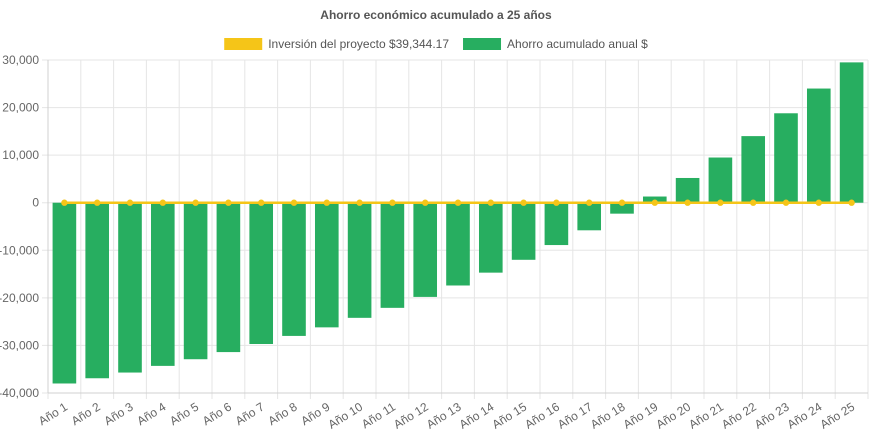  I want to click on x-tick-label: Año 2, so click(86, 413).